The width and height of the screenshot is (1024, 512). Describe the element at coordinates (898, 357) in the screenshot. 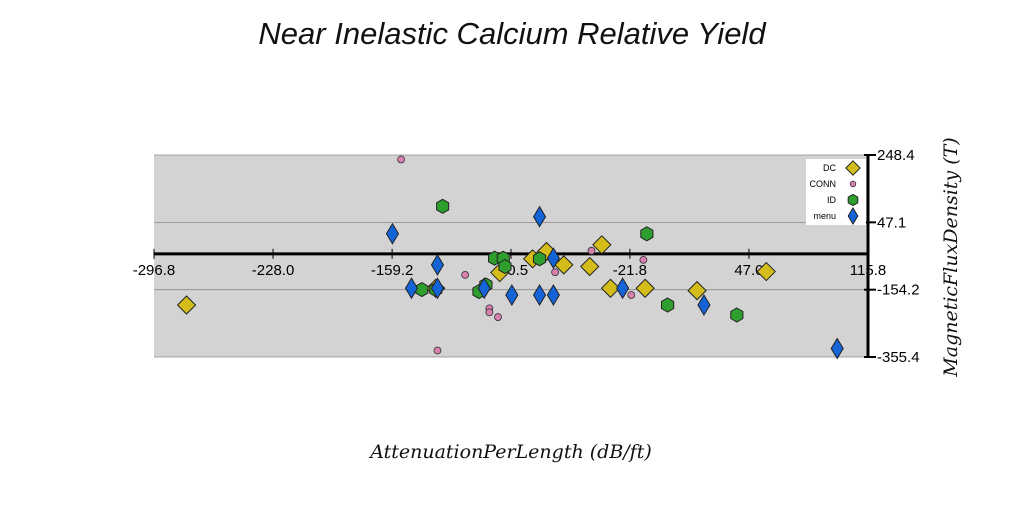

I see `y-tick-label: -355.4` at that location.